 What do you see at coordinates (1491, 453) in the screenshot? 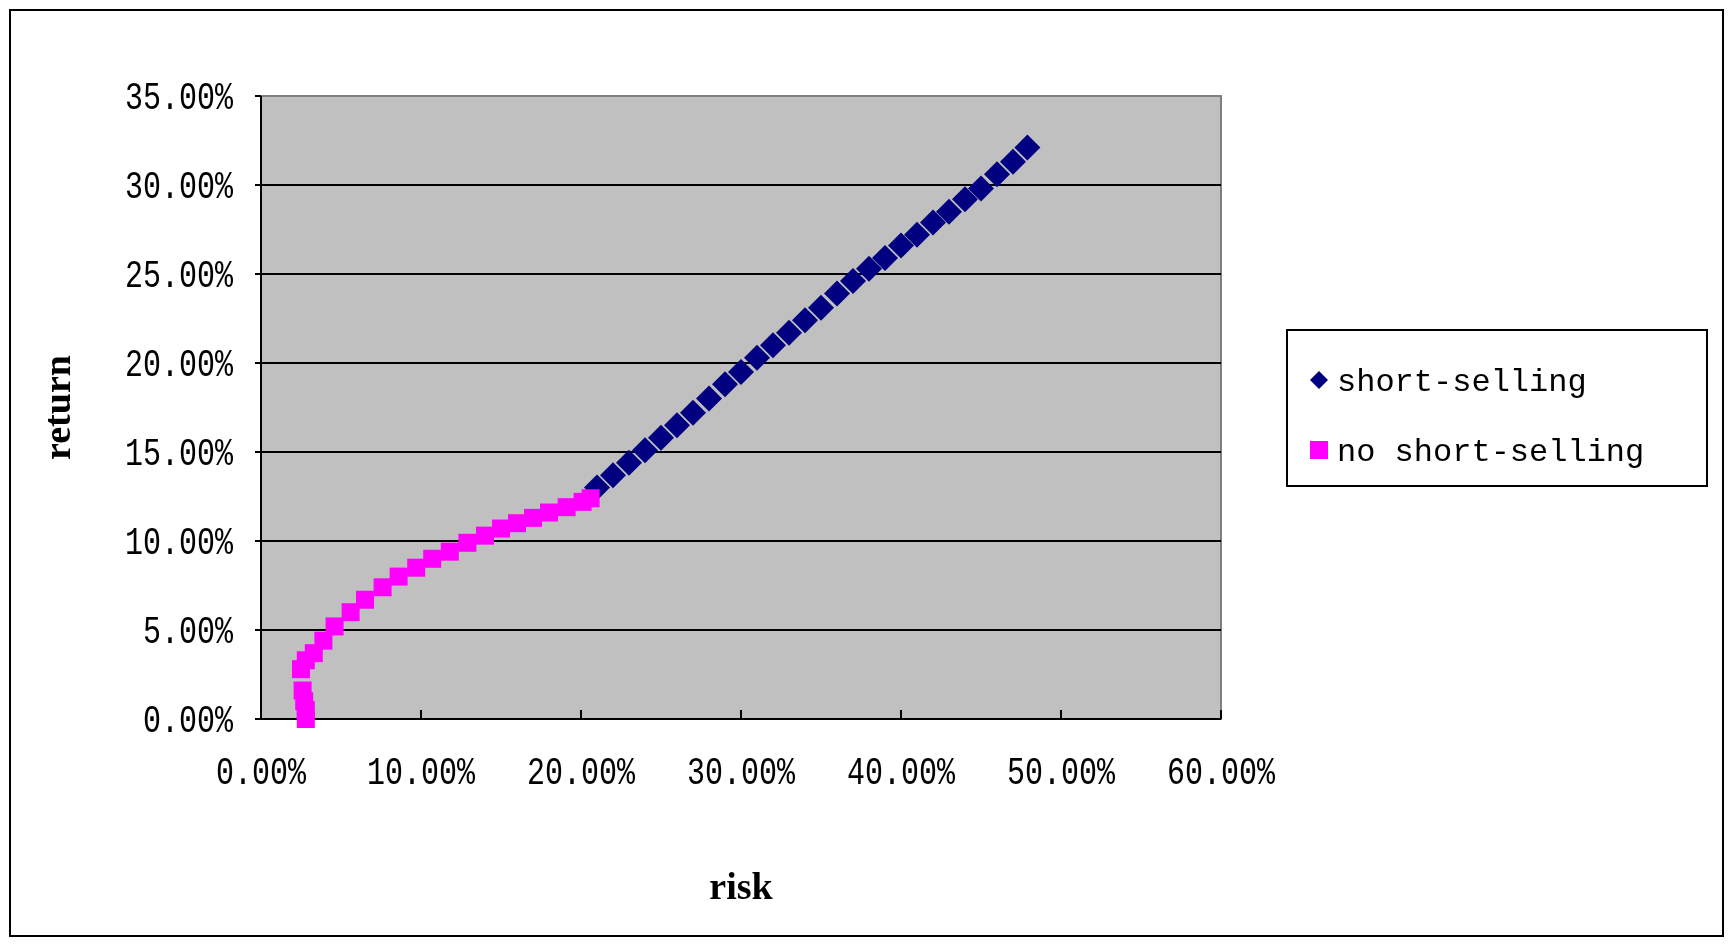
I see `legend-label: no short-selling` at bounding box center [1491, 453].